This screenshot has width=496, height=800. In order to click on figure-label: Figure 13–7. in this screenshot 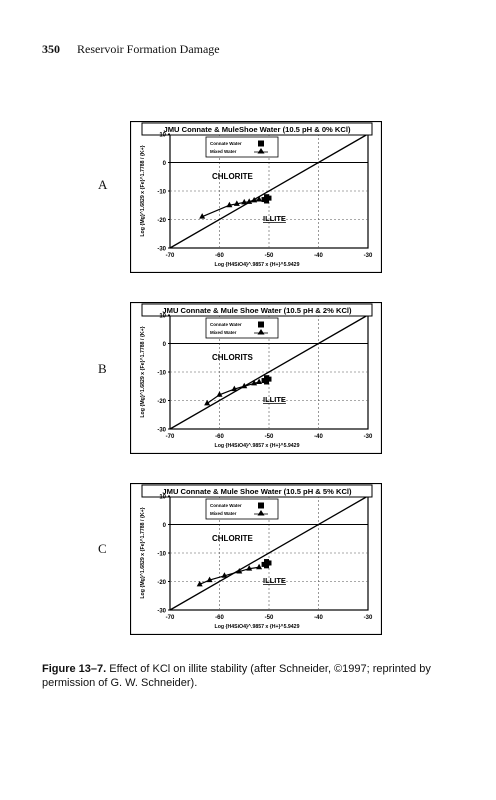, I will do `click(74, 669)`.